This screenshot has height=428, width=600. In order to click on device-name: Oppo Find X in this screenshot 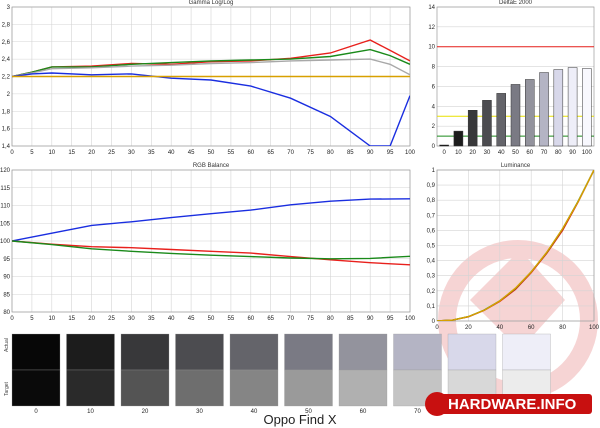, I will do `click(300, 419)`.